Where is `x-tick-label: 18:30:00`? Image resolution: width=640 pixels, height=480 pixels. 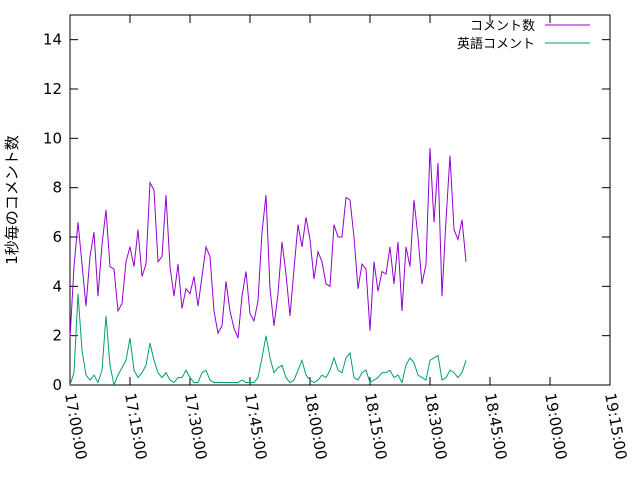 x-tick-label: 18:30:00 is located at coordinates (435, 426).